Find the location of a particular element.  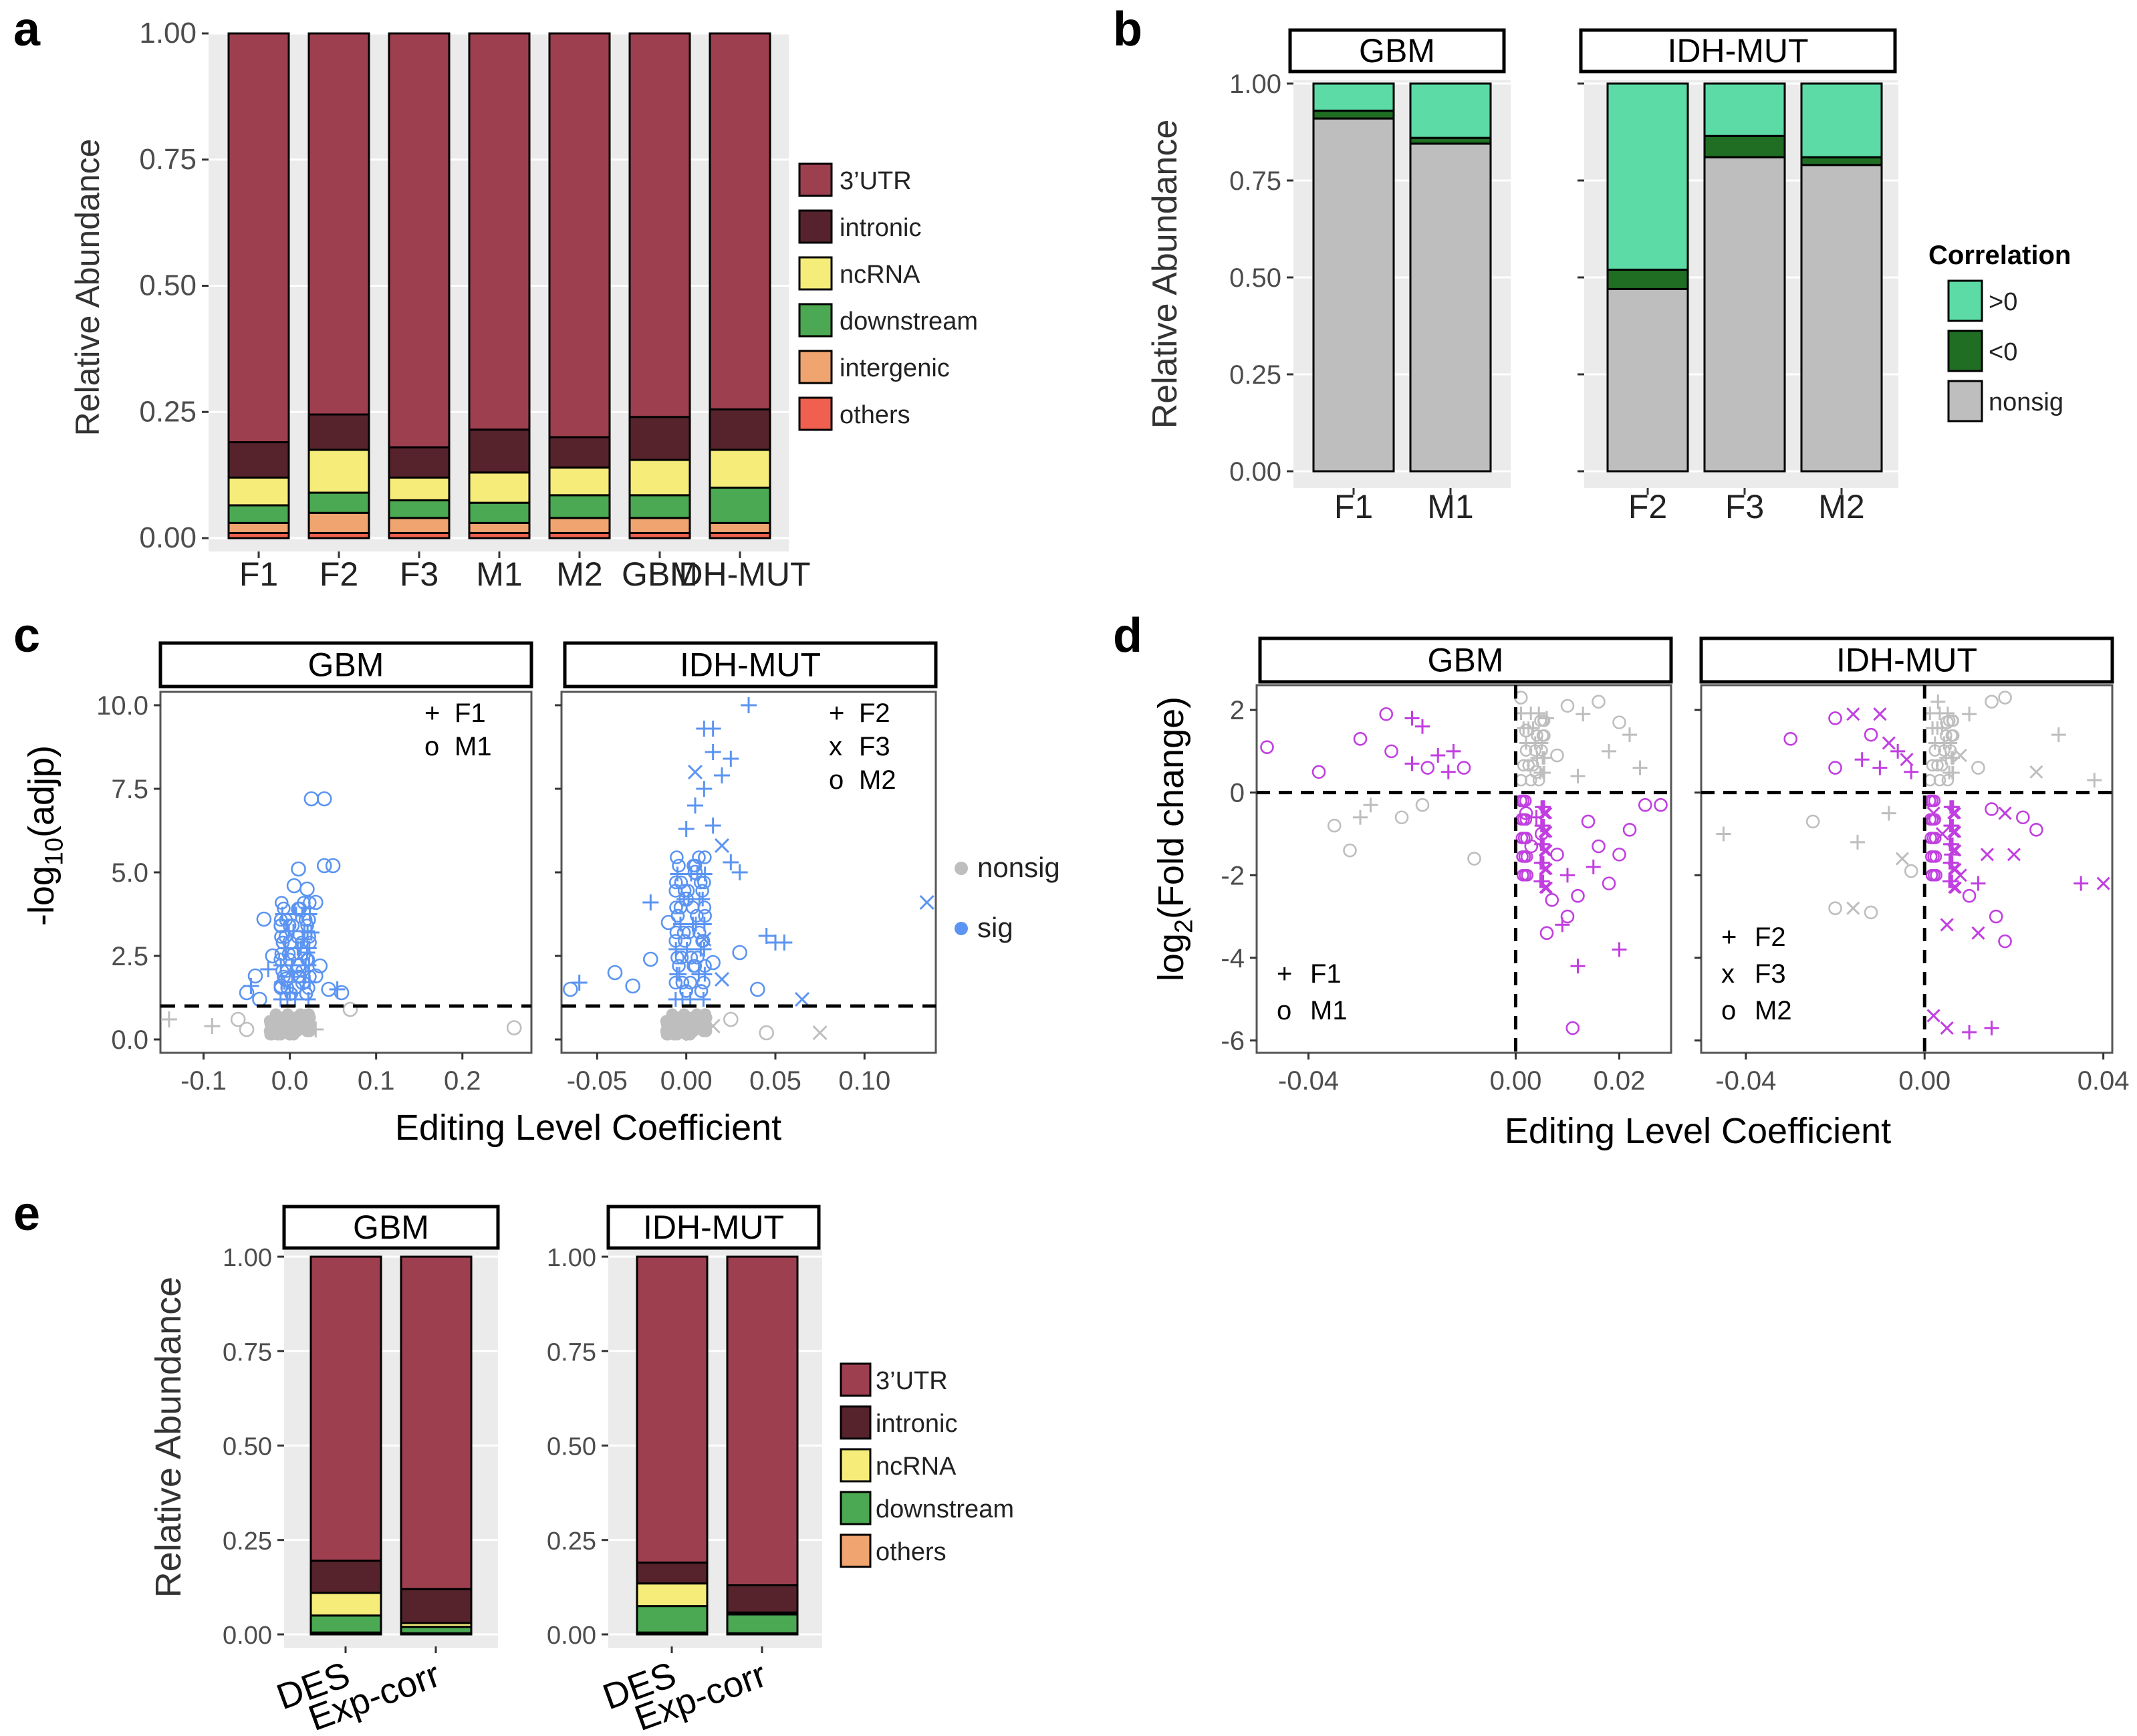

panel-a-legend-label: ncRNA is located at coordinates (880, 275).